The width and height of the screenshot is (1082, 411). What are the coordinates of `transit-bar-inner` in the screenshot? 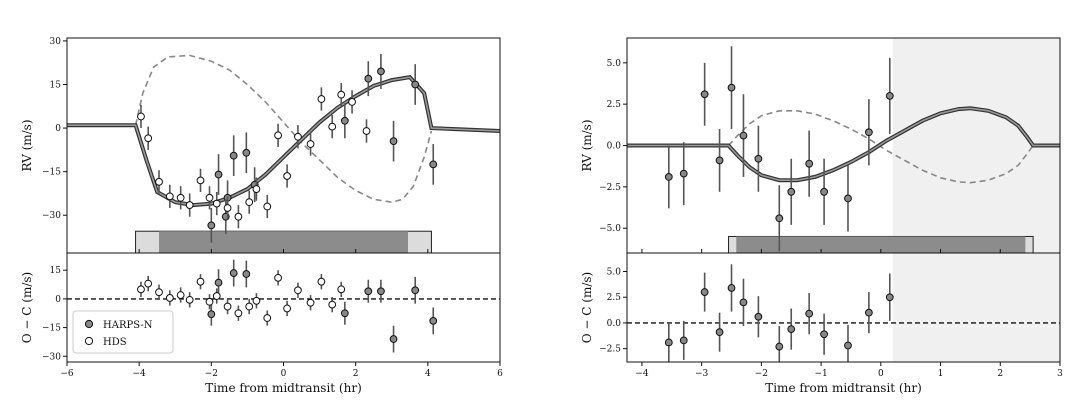 It's located at (283, 242).